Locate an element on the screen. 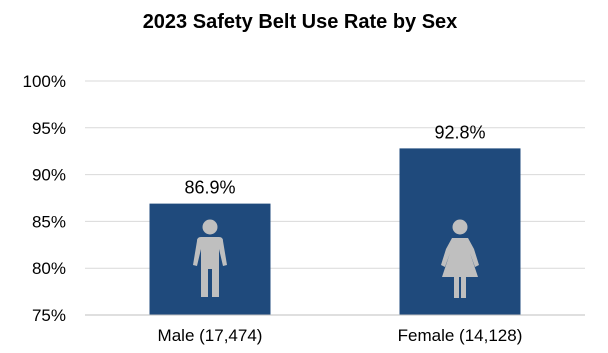  y-tick-label: 80% is located at coordinates (49, 268).